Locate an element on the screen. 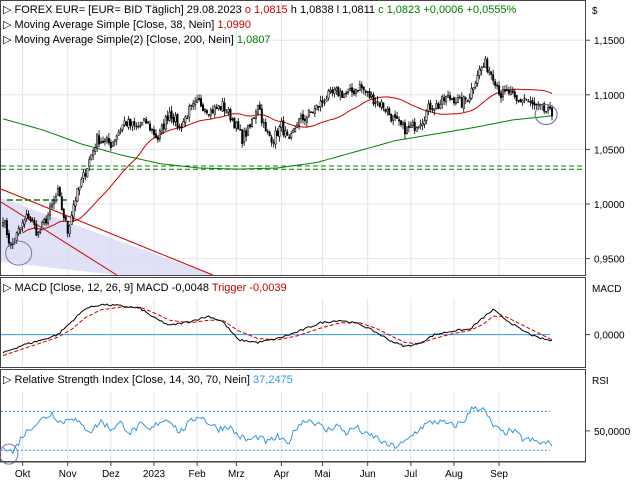  macd-path is located at coordinates (277, 328).